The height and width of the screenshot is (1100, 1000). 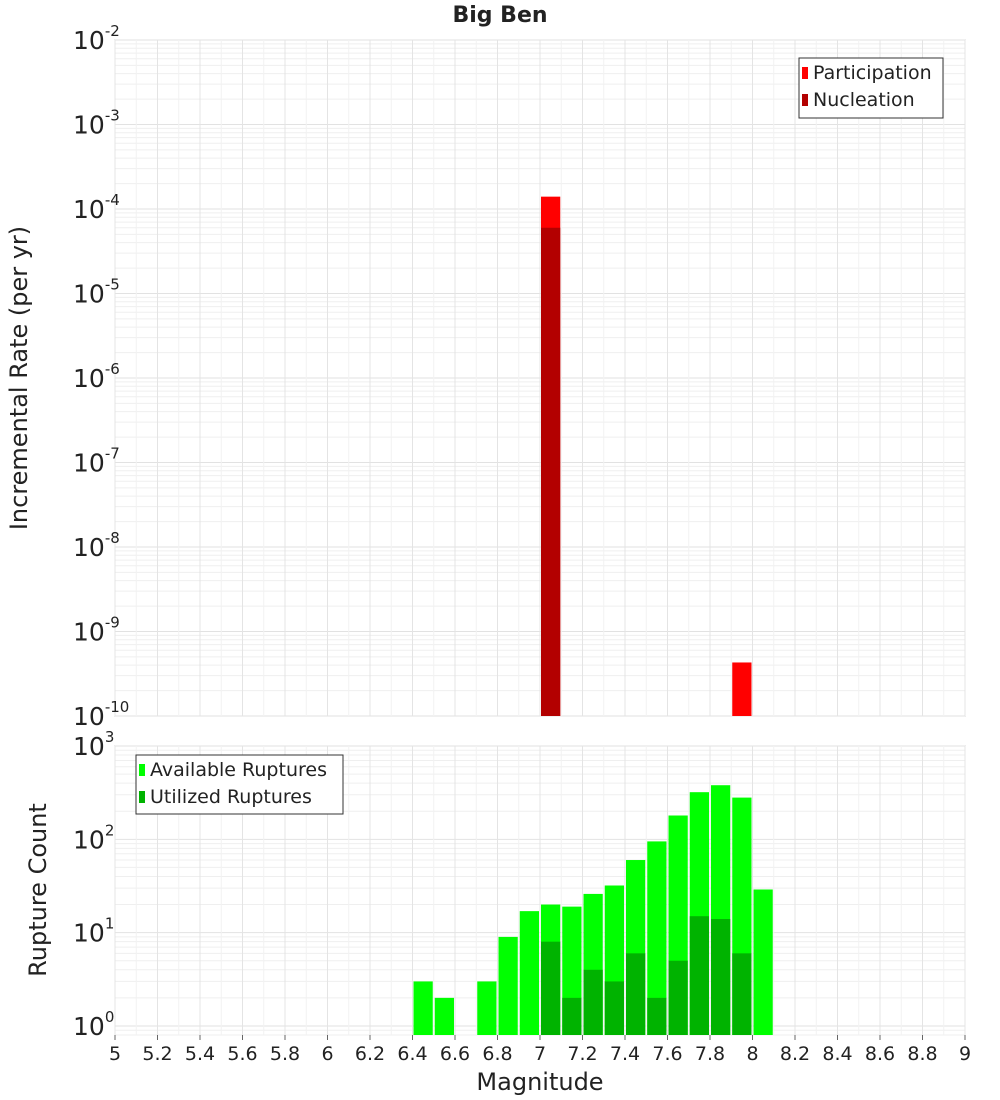 What do you see at coordinates (96, 292) in the screenshot?
I see `y-tick-label: 10⁻⁵` at bounding box center [96, 292].